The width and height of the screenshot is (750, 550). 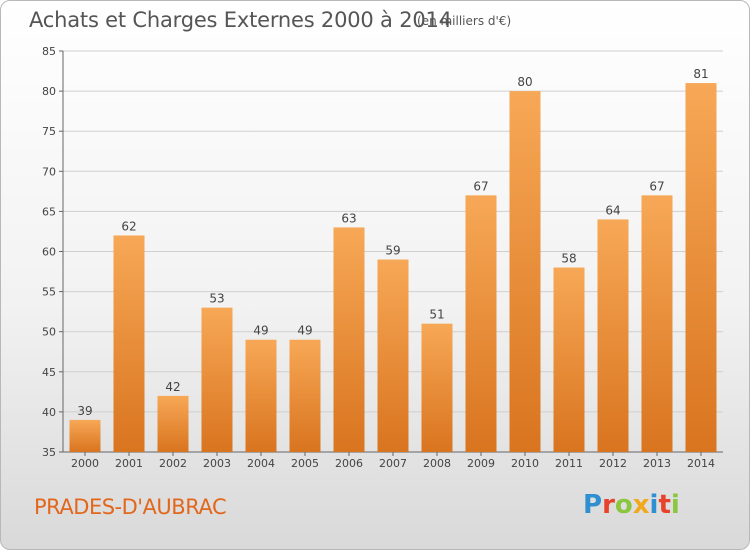 I want to click on bar-2006, so click(x=349, y=339).